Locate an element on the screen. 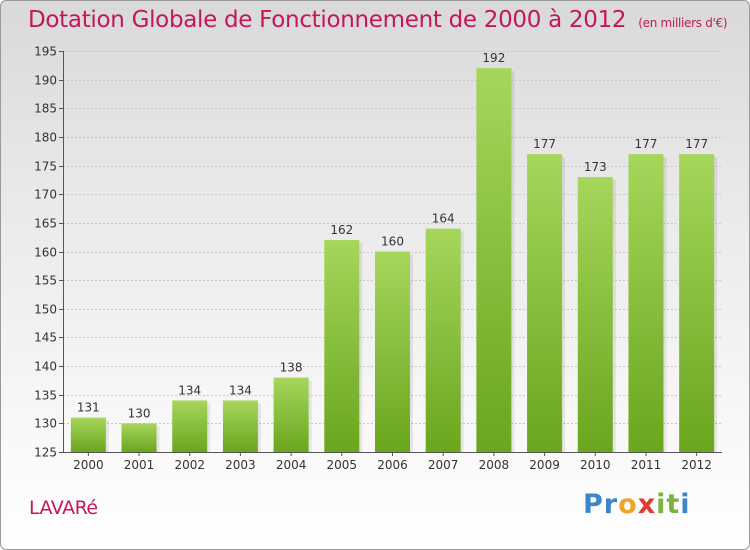 The image size is (750, 550). x-tick-label: 2003 is located at coordinates (240, 465).